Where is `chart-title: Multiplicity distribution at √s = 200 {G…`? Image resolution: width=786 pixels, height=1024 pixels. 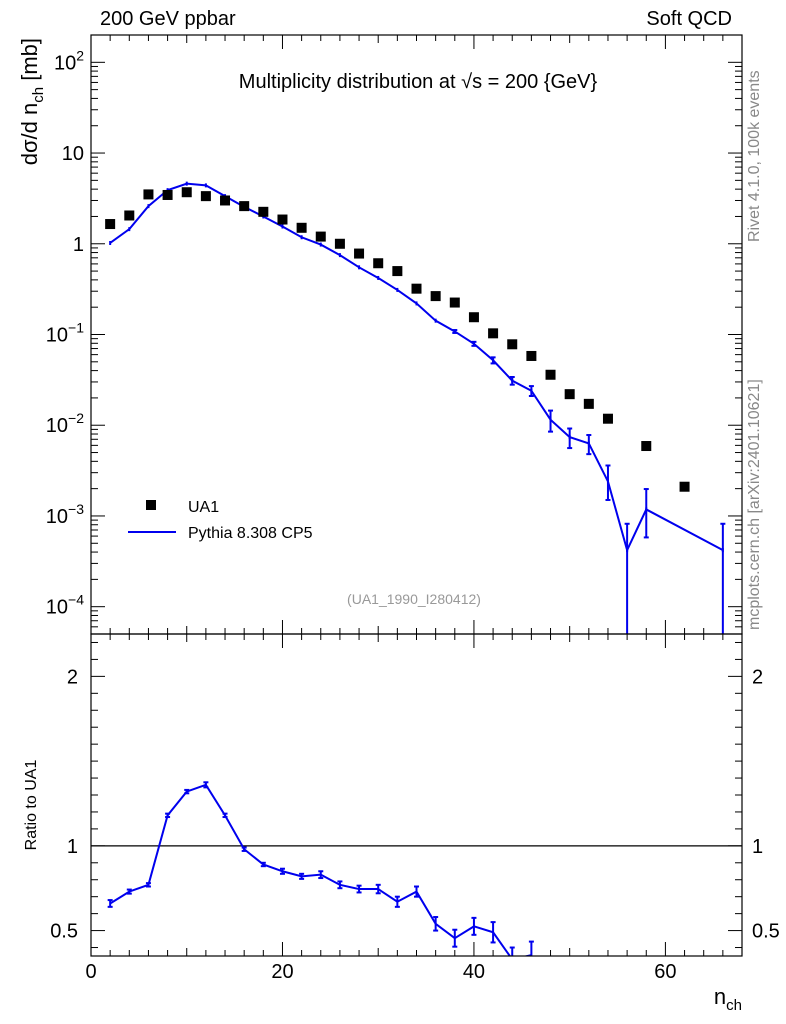
chart-title: Multiplicity distribution at √s = 200 {G… is located at coordinates (418, 82).